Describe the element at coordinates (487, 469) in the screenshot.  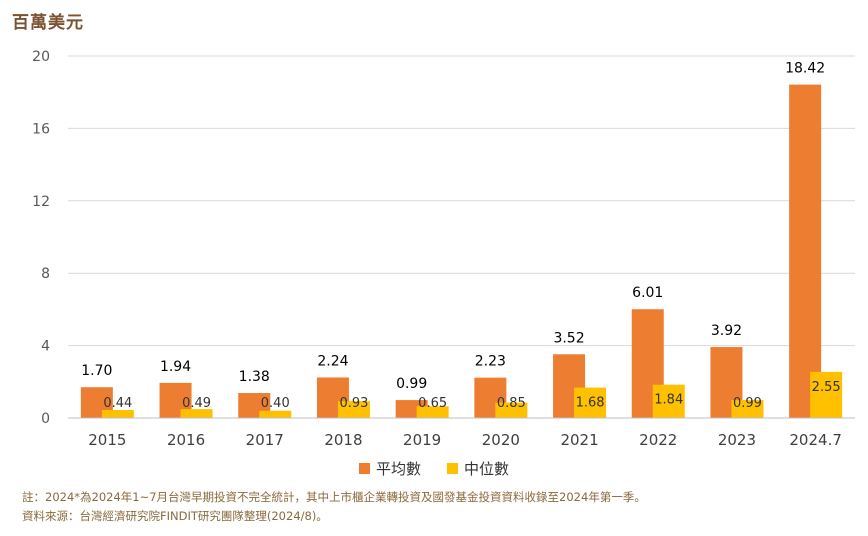
I see `legend-label-median: 中位數` at that location.